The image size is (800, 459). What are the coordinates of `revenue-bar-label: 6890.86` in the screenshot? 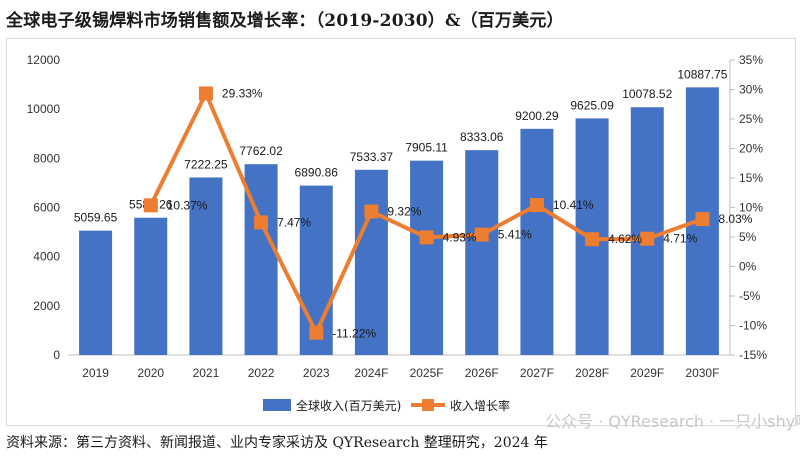 It's located at (317, 173).